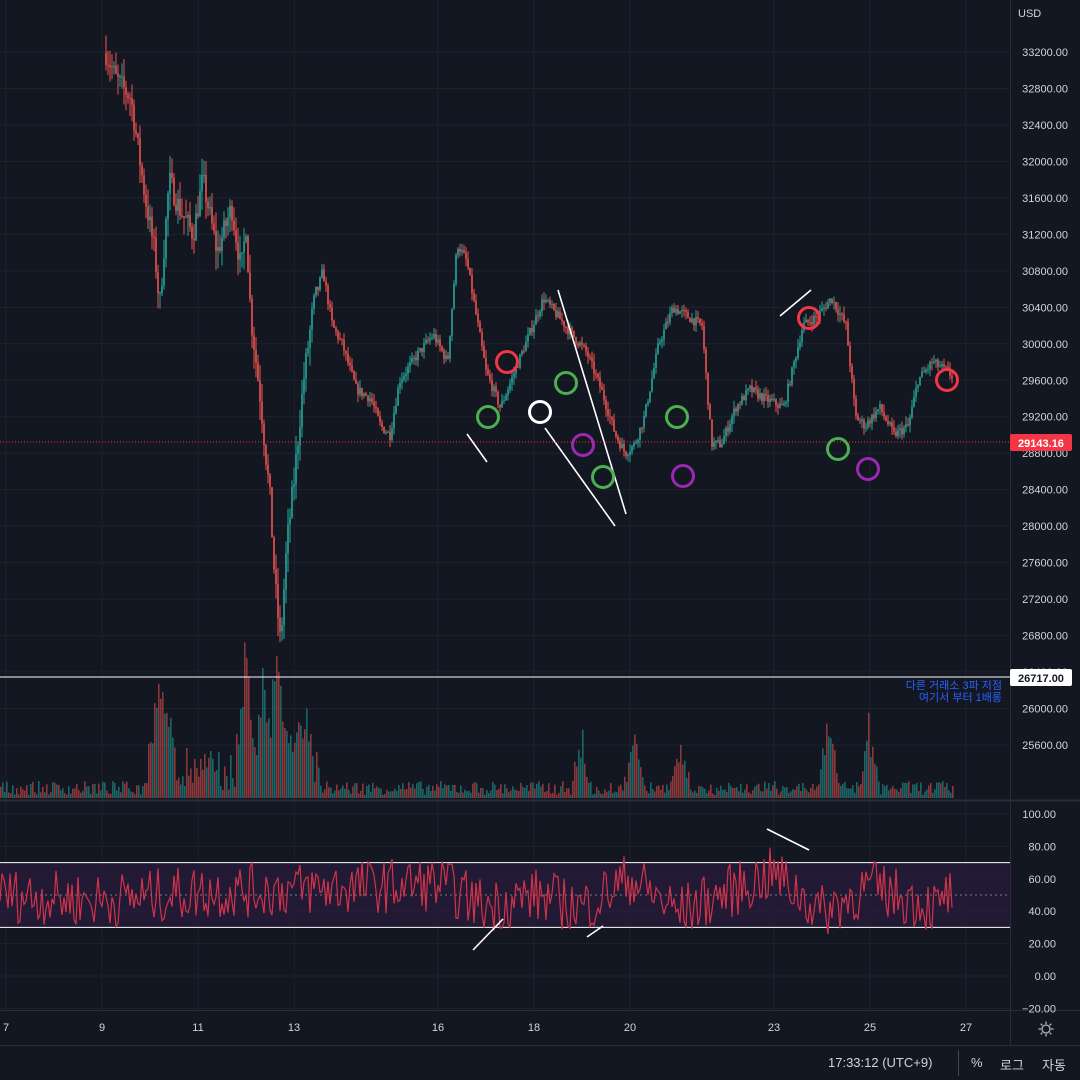  Describe the element at coordinates (1039, 912) in the screenshot. I see `rsi-axis: 100.00 80.00 60.00 40.00 20.00 0.00 −20.00` at that location.